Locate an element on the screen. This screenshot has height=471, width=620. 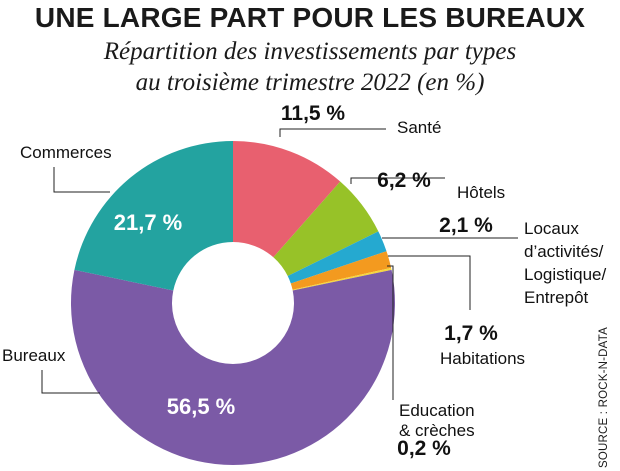
value-label-1: 6,2 % is located at coordinates (404, 180).